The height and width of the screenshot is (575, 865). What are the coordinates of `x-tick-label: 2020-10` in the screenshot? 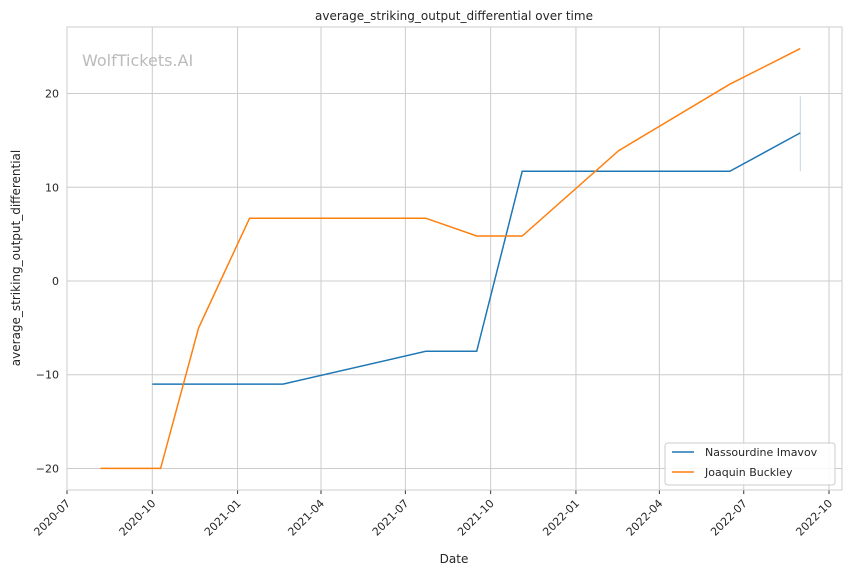 It's located at (138, 518).